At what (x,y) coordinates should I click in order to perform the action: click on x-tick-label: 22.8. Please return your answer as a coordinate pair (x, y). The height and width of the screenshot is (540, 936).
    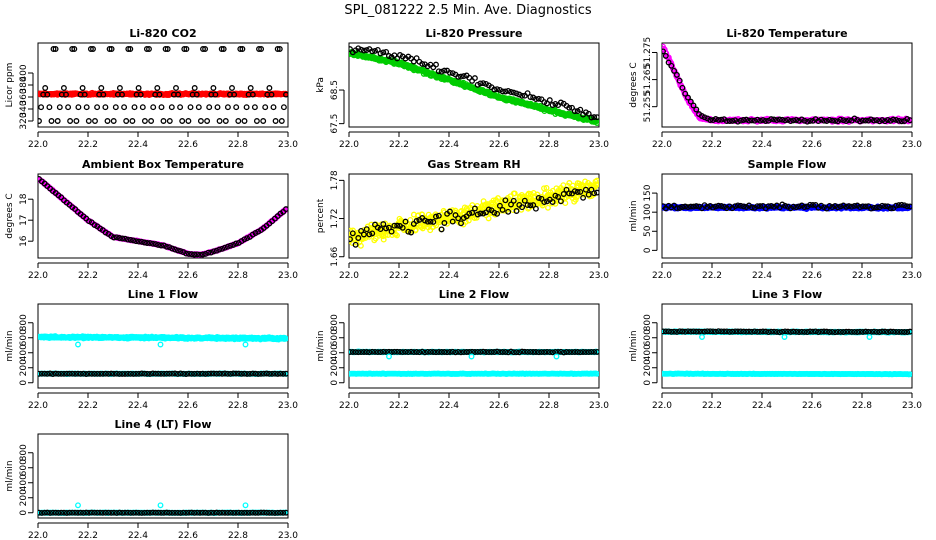
    Looking at the image, I should click on (238, 276).